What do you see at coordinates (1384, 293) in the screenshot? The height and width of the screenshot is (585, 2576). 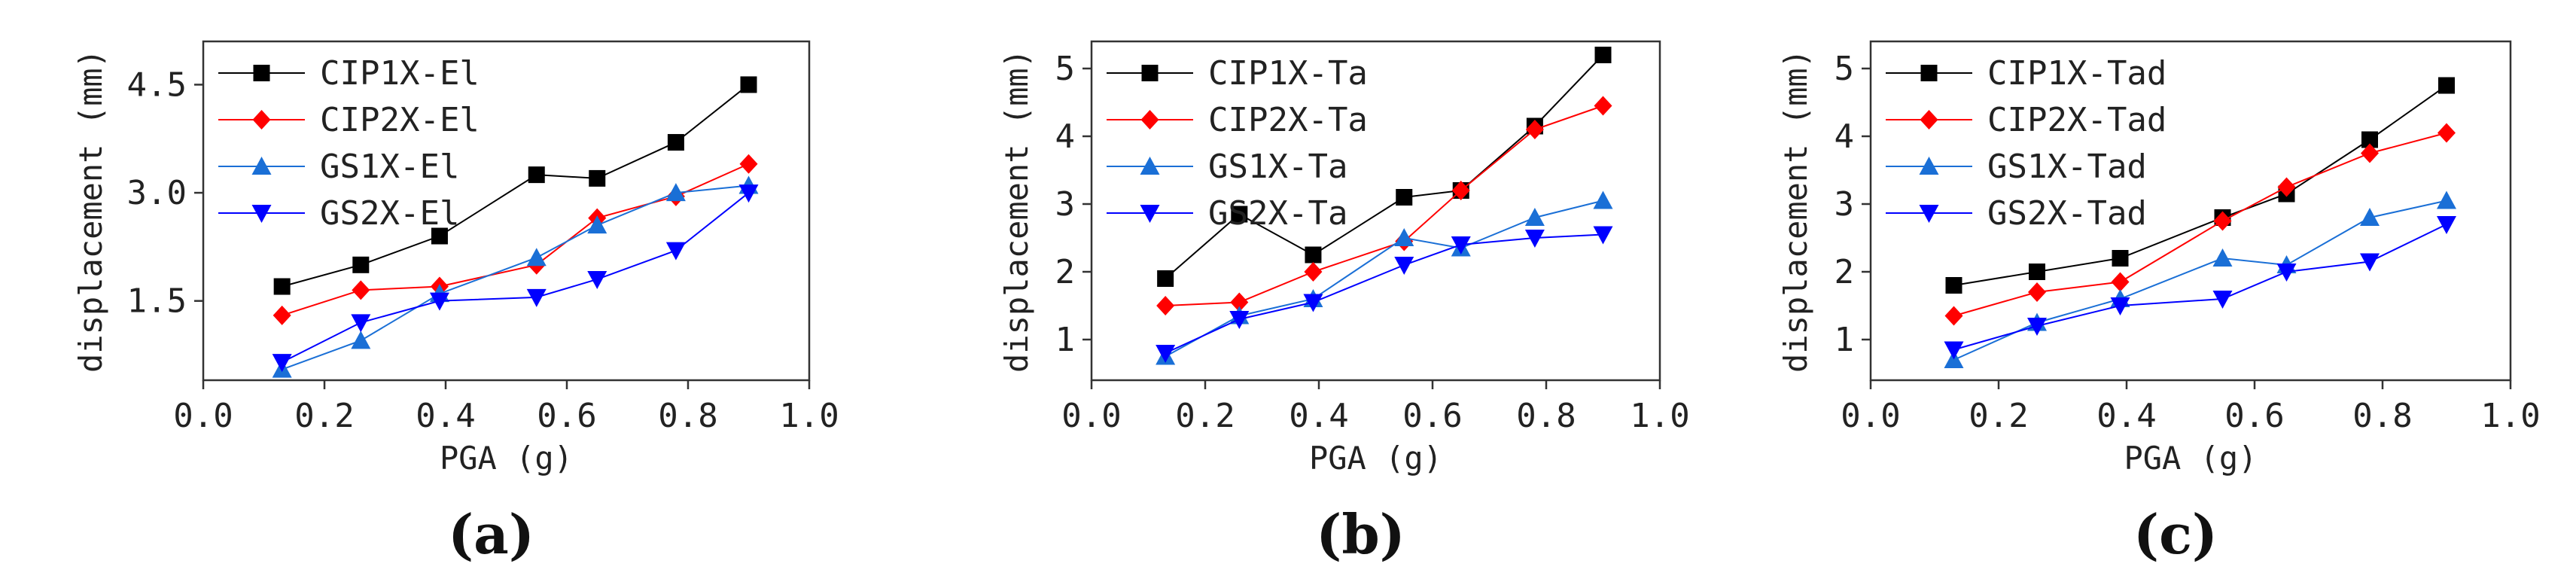 I see `series-line-GS2X-Ta` at bounding box center [1384, 293].